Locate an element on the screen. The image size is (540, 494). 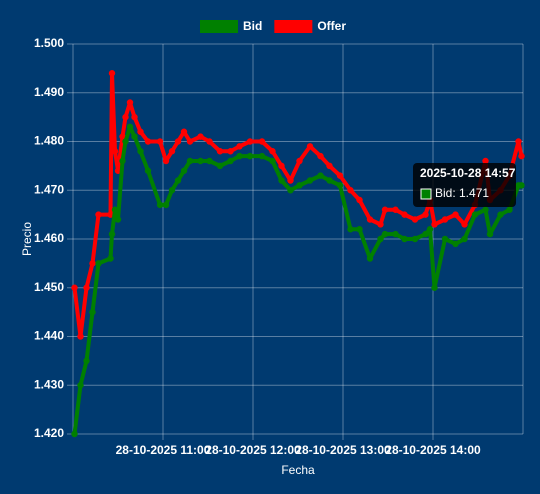
y-tick-label: 1.440 is located at coordinates (49, 336).